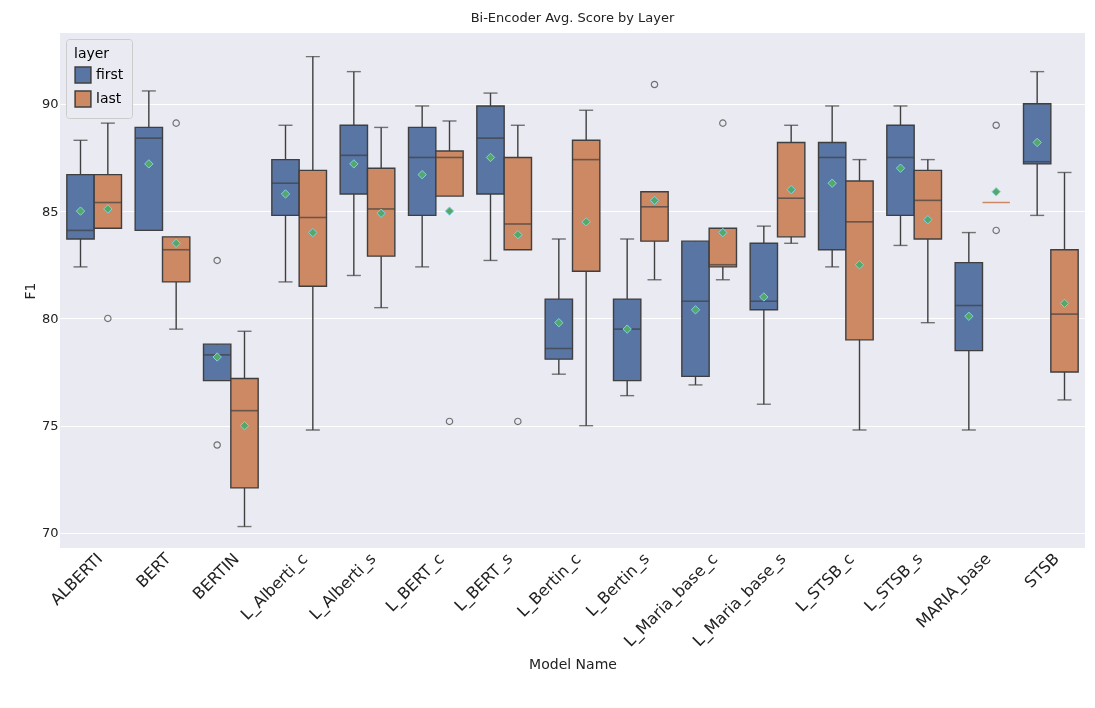 The height and width of the screenshot is (708, 1095). I want to click on y-tick-label: 80, so click(50, 318).